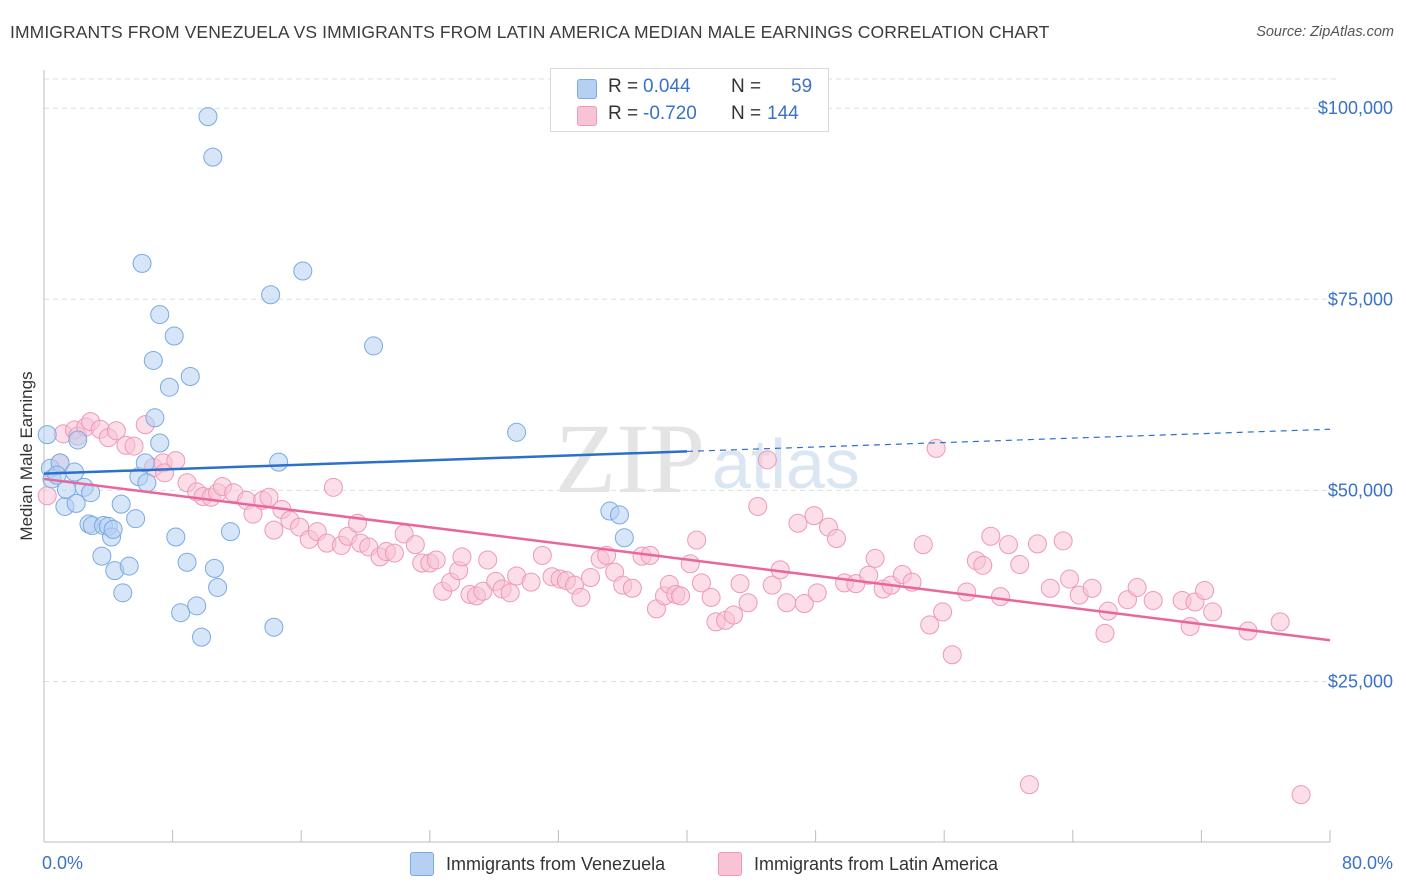  What do you see at coordinates (1360, 490) in the screenshot?
I see `y-tick-label: $50,000` at bounding box center [1360, 490].